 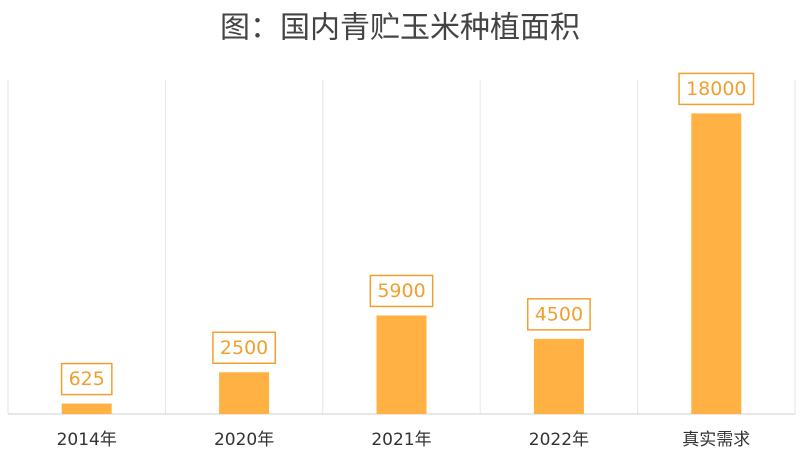 I want to click on data-label: 2500, so click(x=244, y=348).